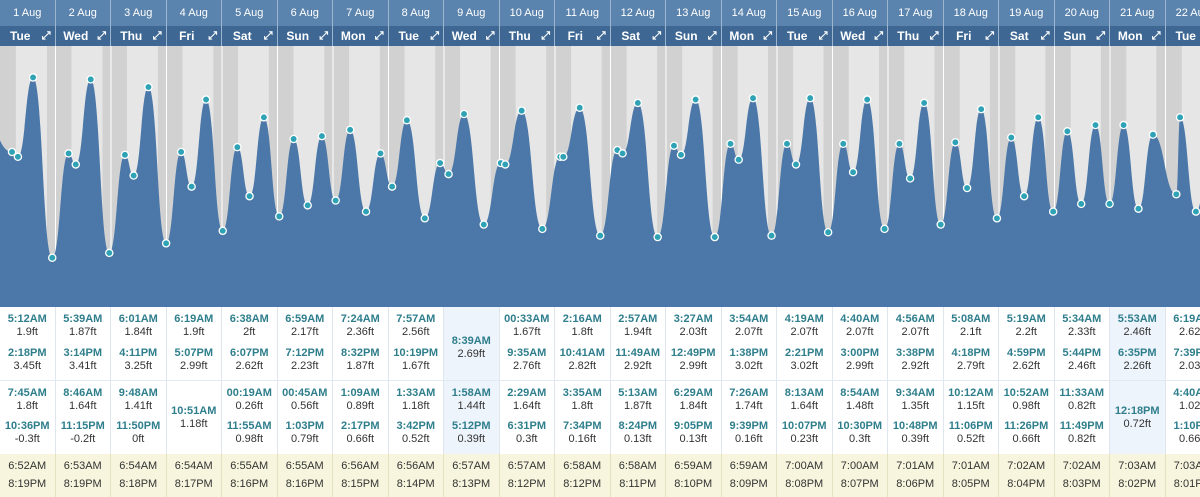 The width and height of the screenshot is (1200, 497). Describe the element at coordinates (694, 23) in the screenshot. I see `day-header-13: 13 Aug Sun ⤢` at that location.